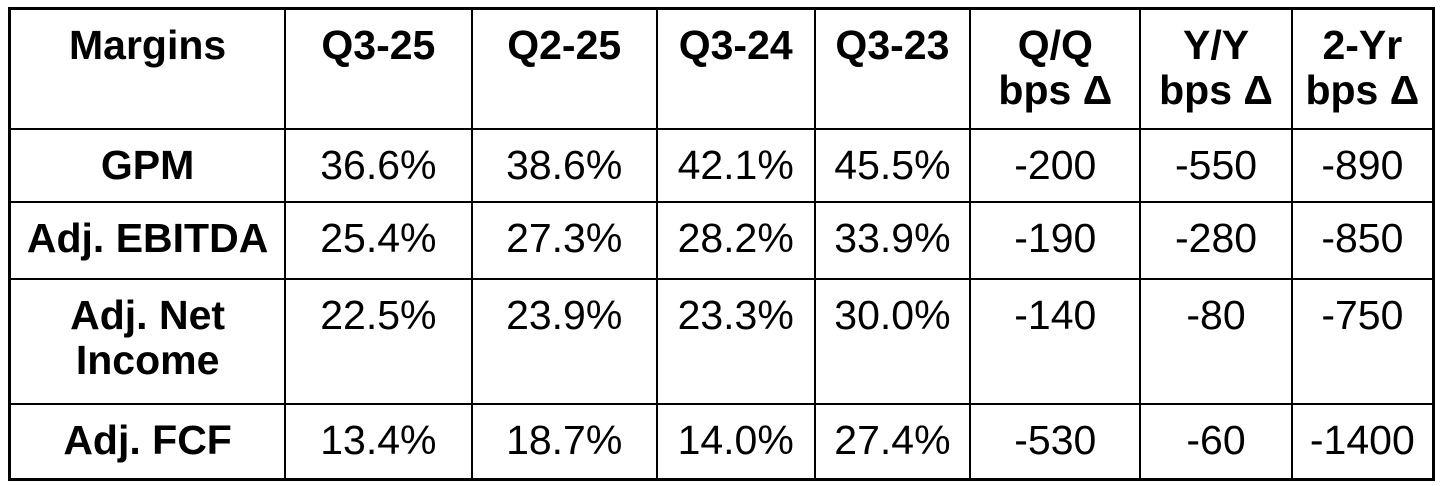 This screenshot has height=486, width=1443. What do you see at coordinates (1216, 68) in the screenshot?
I see `header-yy-bps-delta: Y/Y bps Δ` at bounding box center [1216, 68].